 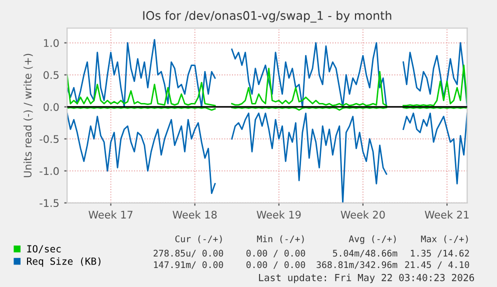 What do you see at coordinates (267, 16) in the screenshot?
I see `chart-title: IOs for /dev/onas01-vg/swap_1 - by month` at bounding box center [267, 16].